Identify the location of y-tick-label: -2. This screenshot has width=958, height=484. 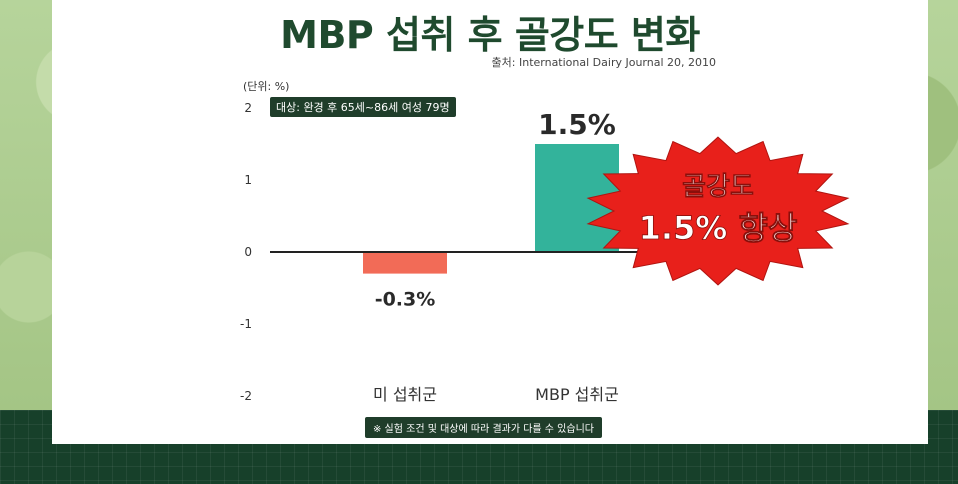
(246, 396).